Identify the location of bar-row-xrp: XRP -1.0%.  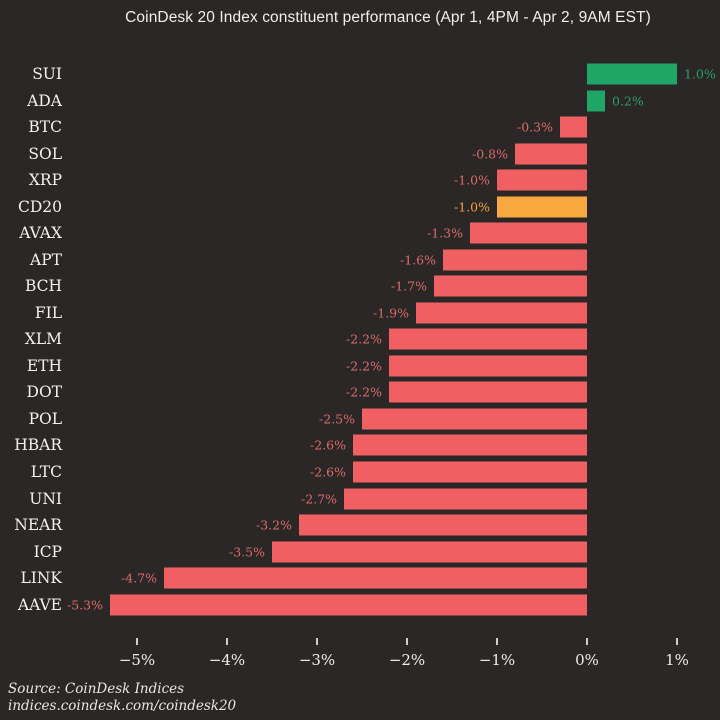
(356, 180).